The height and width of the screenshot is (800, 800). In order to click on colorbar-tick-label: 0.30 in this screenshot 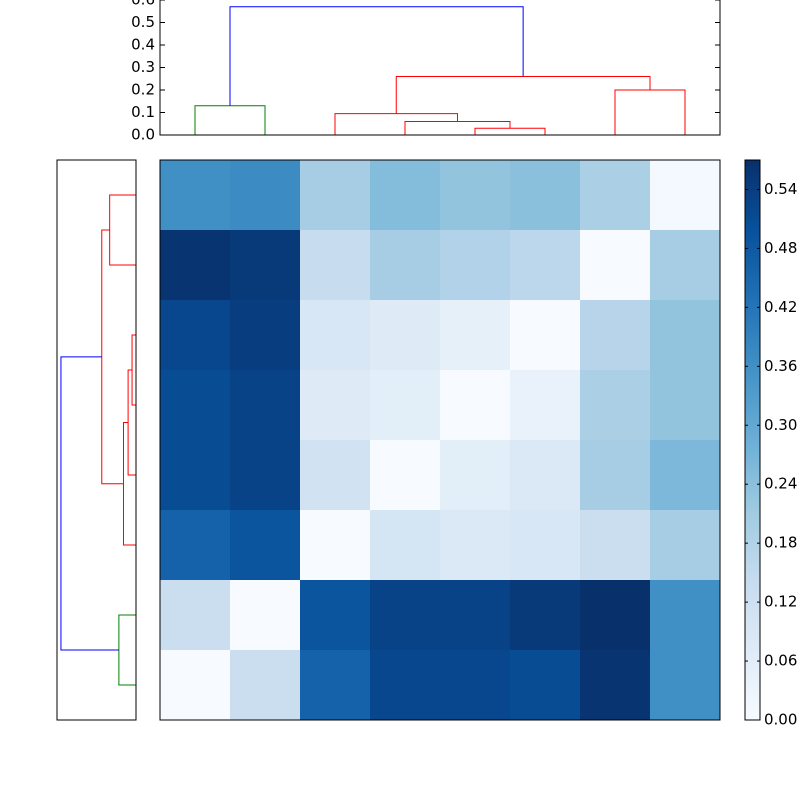, I will do `click(780, 425)`.